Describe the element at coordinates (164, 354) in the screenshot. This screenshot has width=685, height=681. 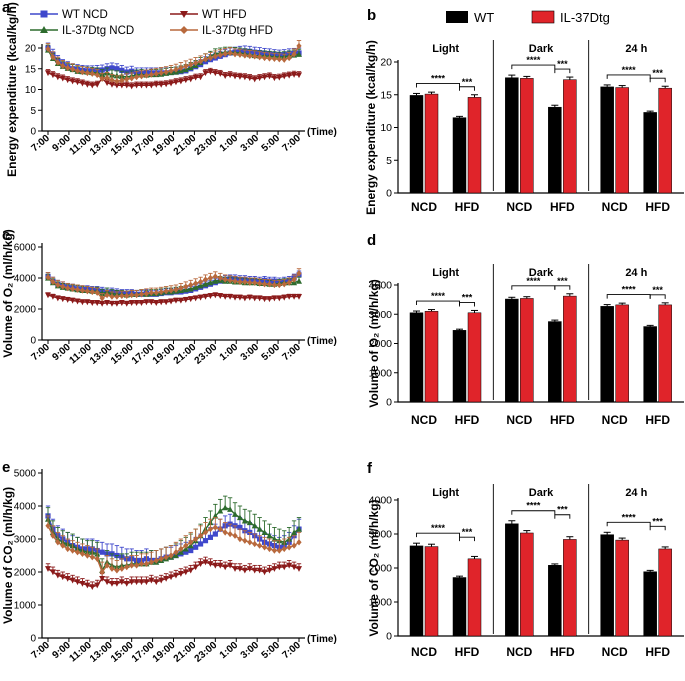
I see `x-tick-label: 19:00` at that location.